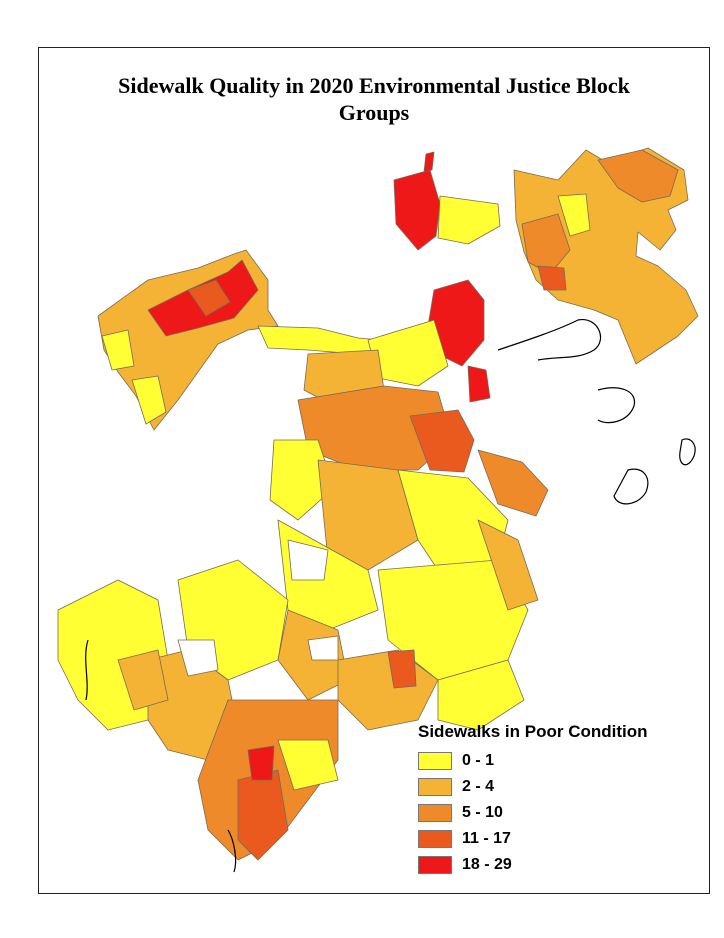  I want to click on legend-item: 2 - 4, so click(533, 787).